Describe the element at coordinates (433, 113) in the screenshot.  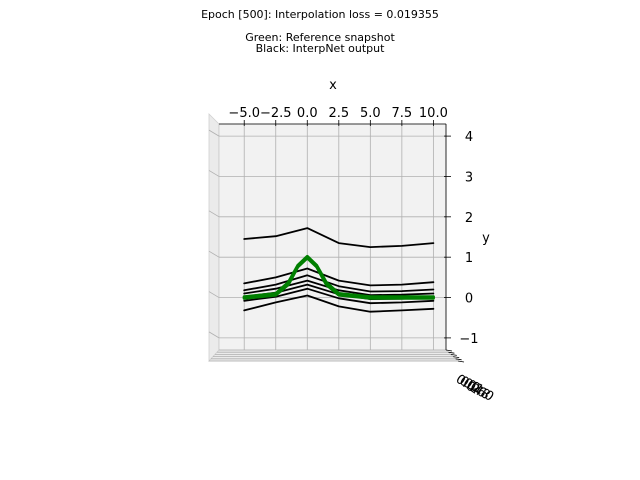
I see `x-tick-label: 10.0` at that location.